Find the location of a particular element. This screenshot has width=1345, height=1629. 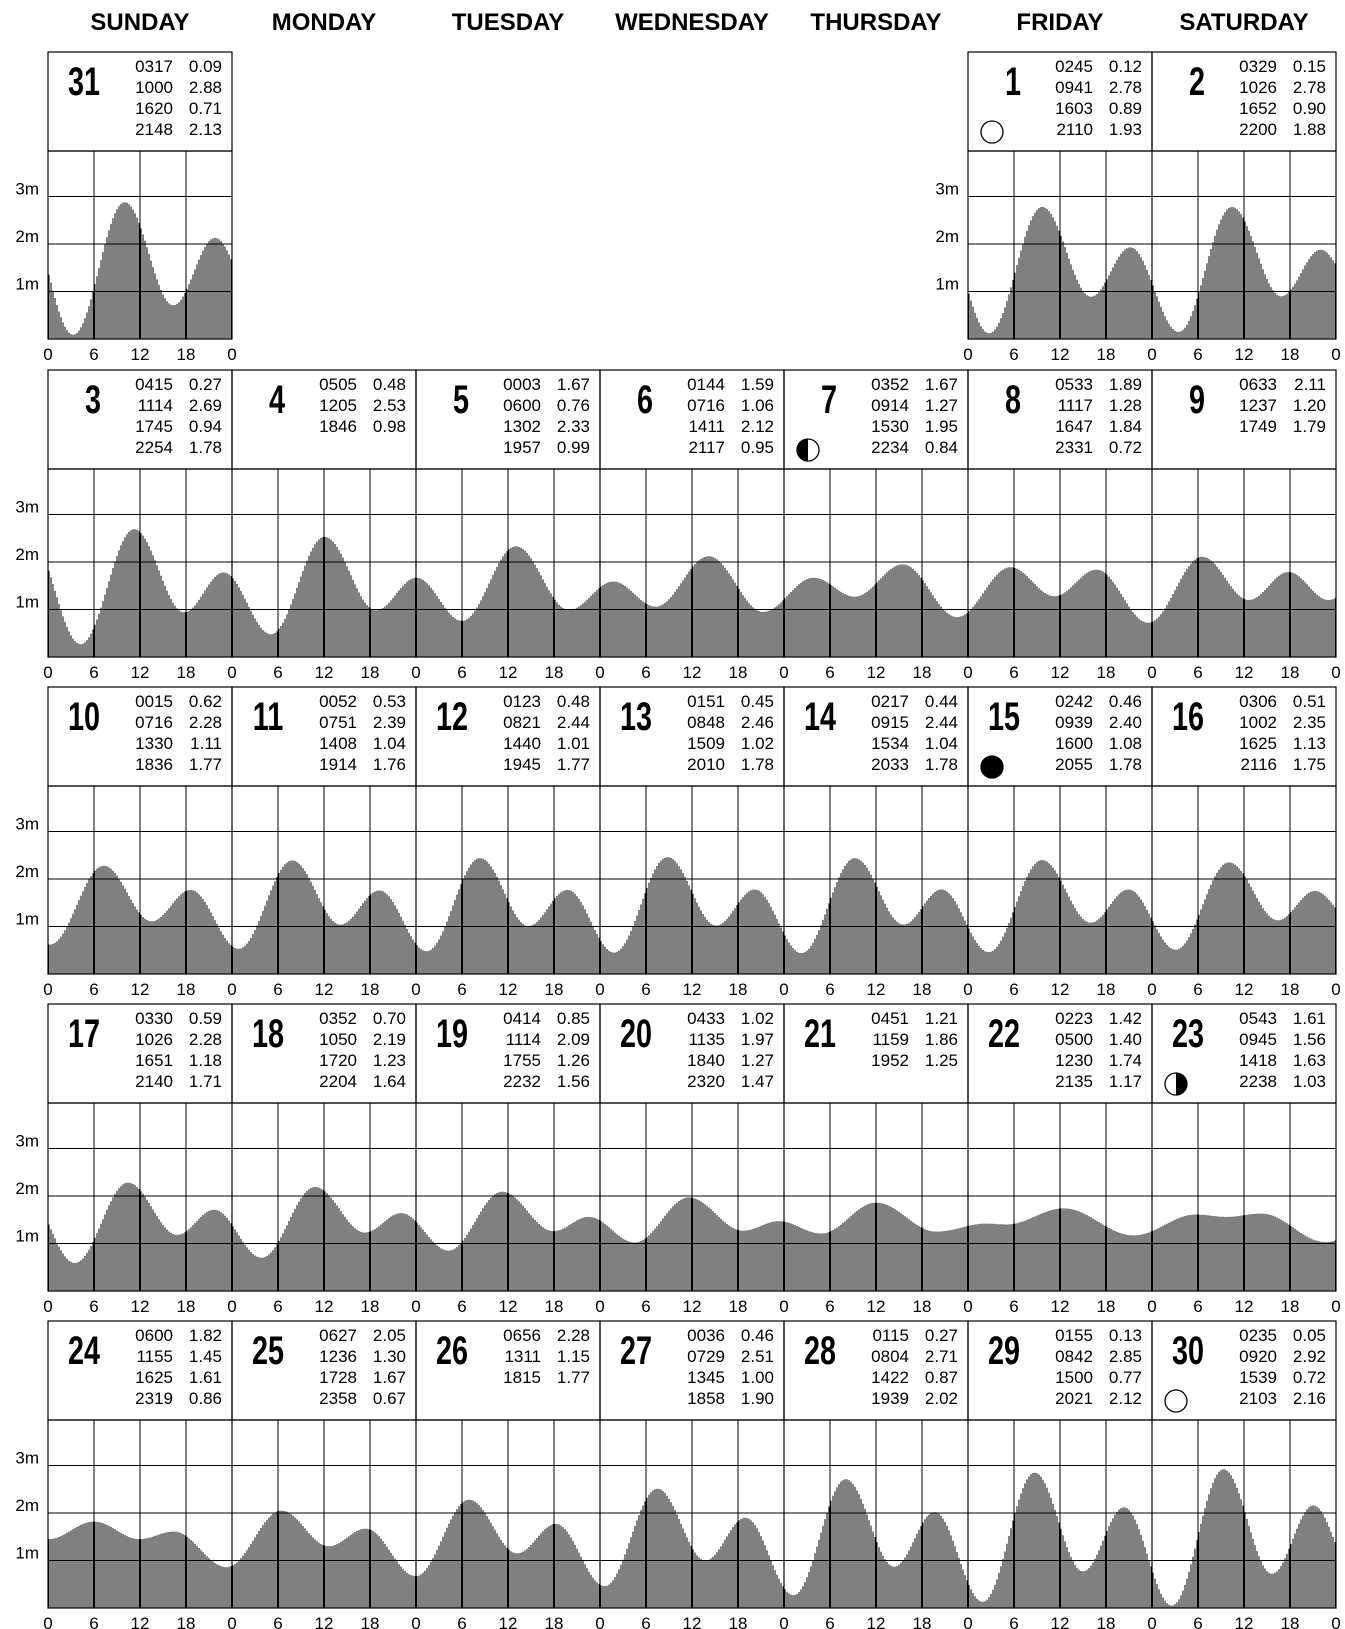

tide-height: 0.05 is located at coordinates (1309, 1335).